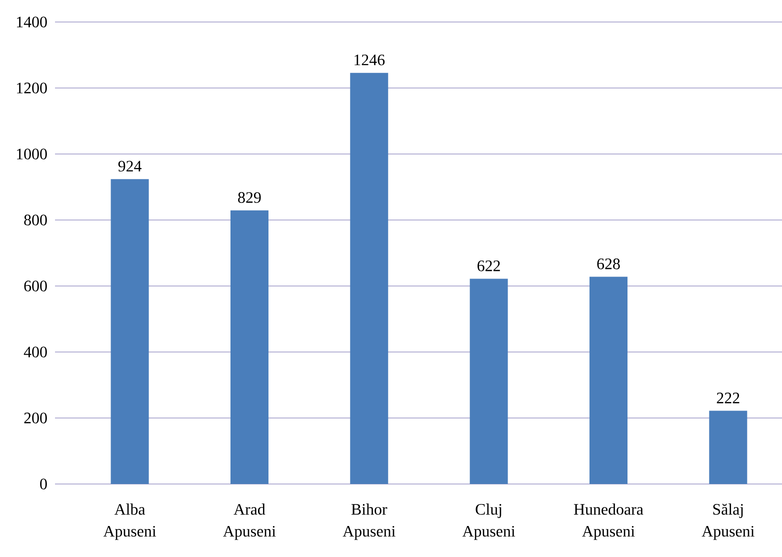 The image size is (782, 557). What do you see at coordinates (35, 220) in the screenshot?
I see `y-tick-label: 800` at bounding box center [35, 220].